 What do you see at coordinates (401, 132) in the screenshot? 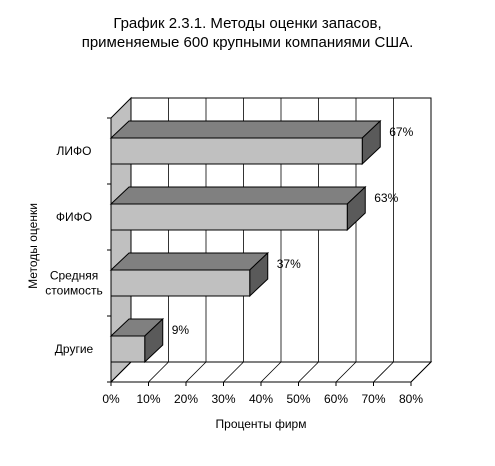
I see `data-label: 67%` at bounding box center [401, 132].